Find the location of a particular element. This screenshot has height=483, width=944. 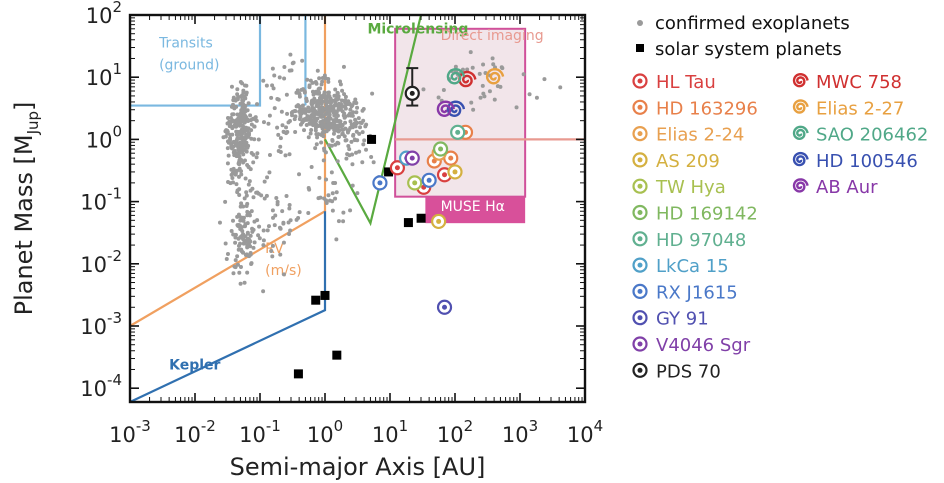

x-tick-exp: -1 is located at coordinates (273, 426).